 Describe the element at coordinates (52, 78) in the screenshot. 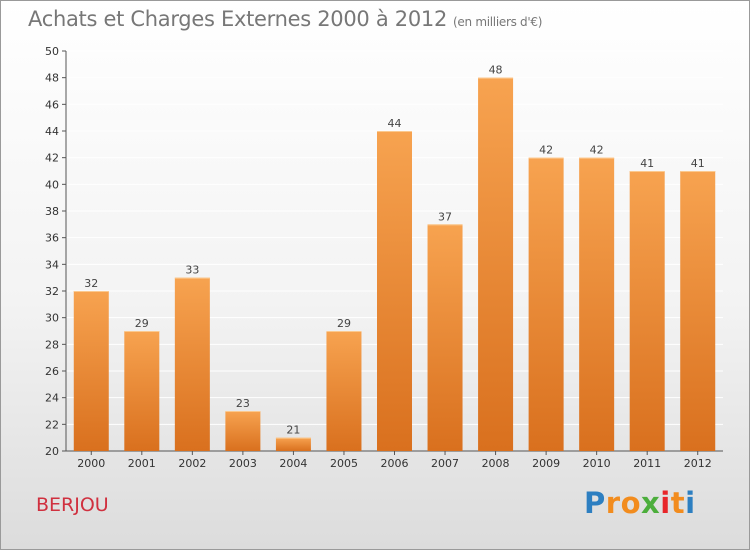

I see `y-tick-label: 48` at that location.